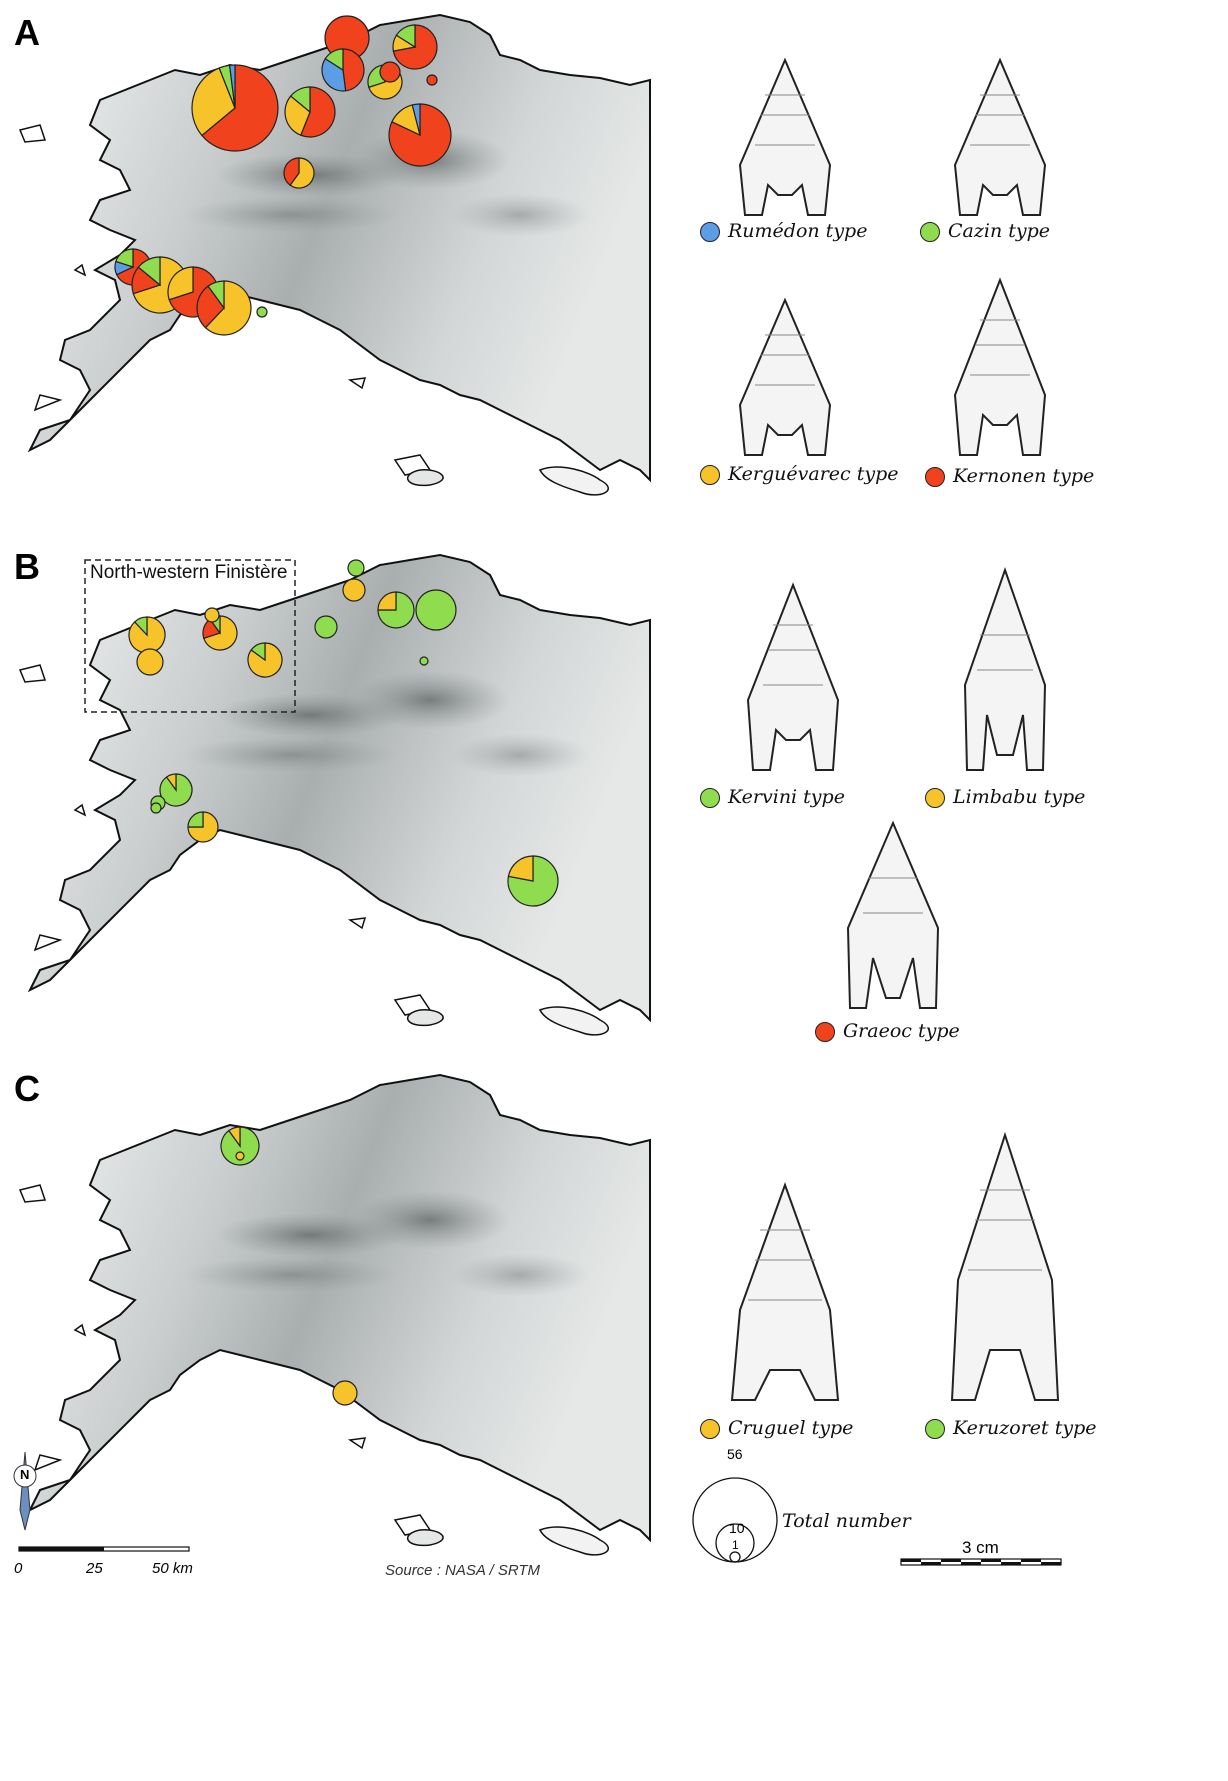 The width and height of the screenshot is (1228, 1781). Describe the element at coordinates (289, 1266) in the screenshot. I see `map-c-points` at that location.